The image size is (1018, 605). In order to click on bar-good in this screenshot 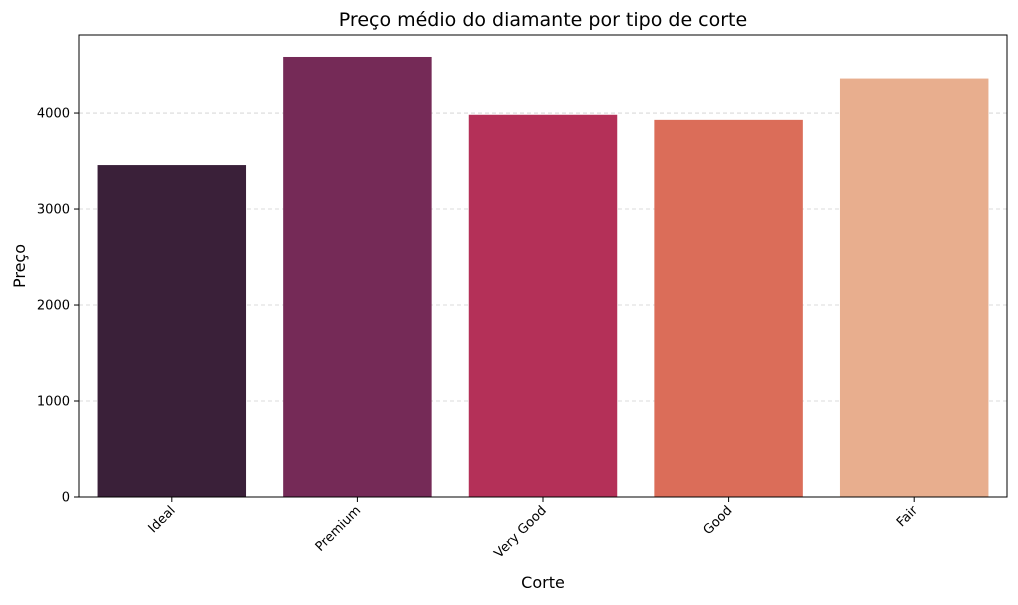, I will do `click(728, 308)`.